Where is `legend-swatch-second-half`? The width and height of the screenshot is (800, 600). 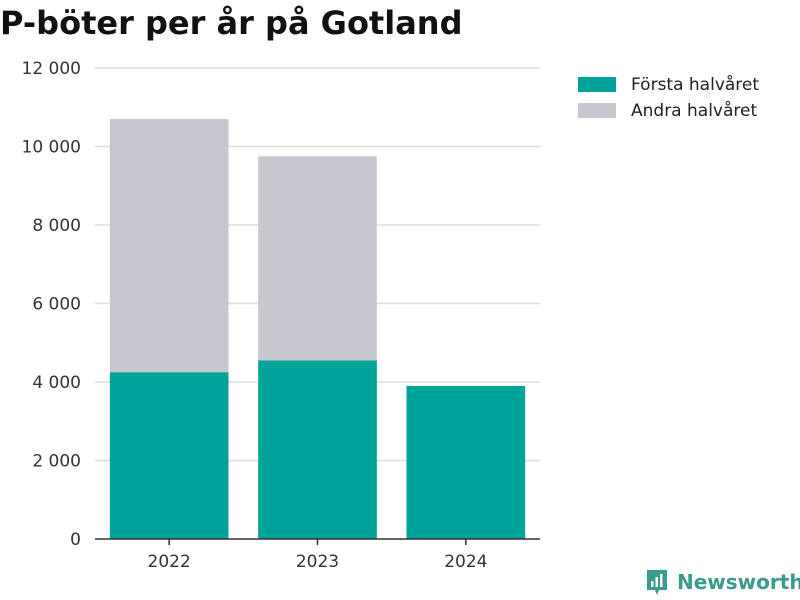
legend-swatch-second-half is located at coordinates (597, 110).